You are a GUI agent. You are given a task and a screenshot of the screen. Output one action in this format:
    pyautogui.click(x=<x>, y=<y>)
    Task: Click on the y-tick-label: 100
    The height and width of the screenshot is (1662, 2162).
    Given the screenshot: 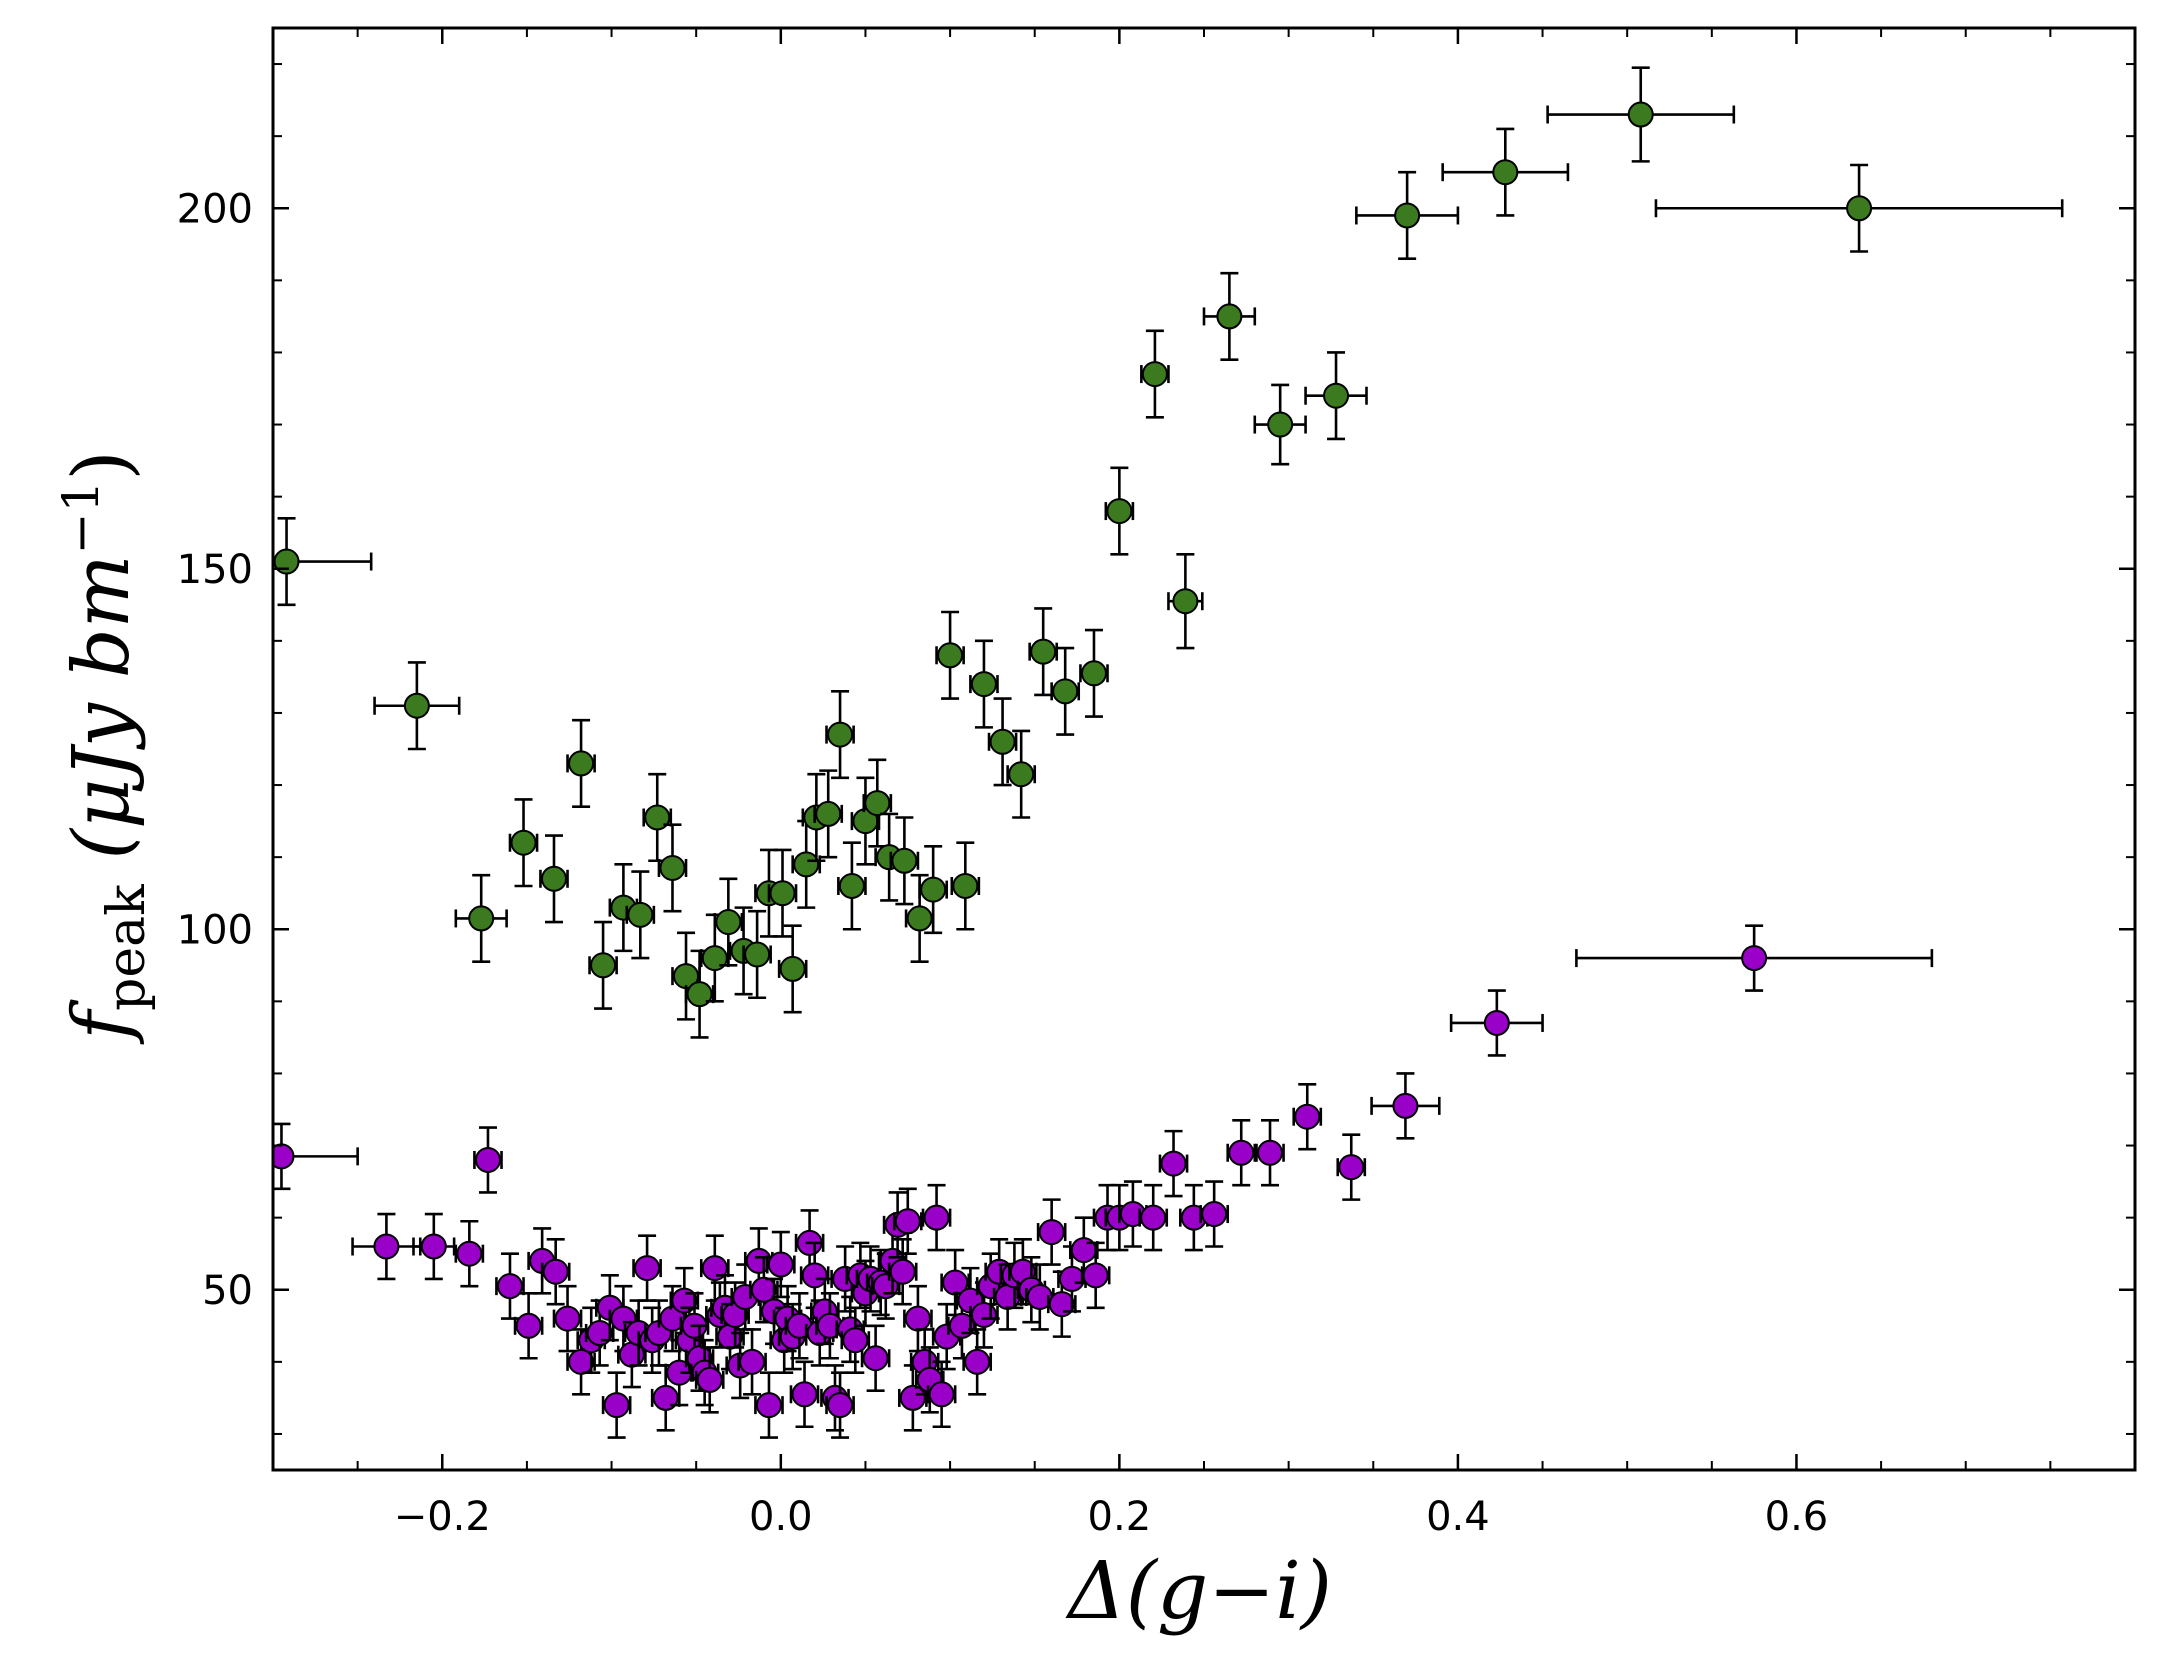 What is the action you would take?
    pyautogui.click(x=215, y=930)
    